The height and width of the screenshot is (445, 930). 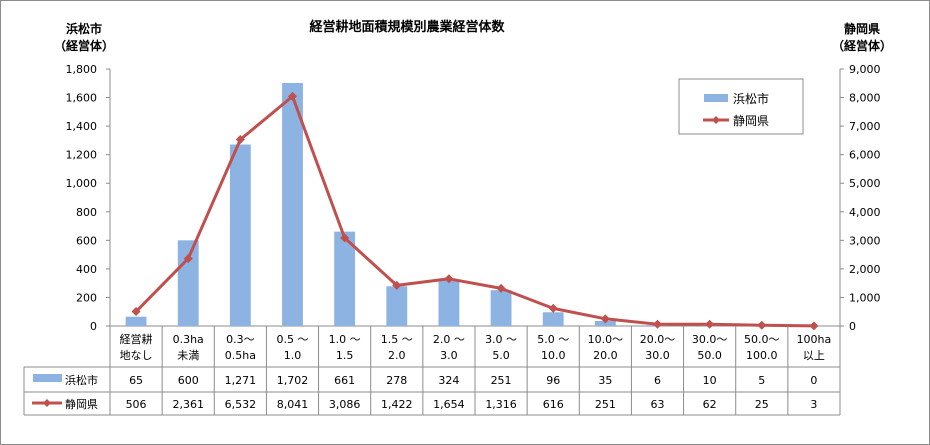 What do you see at coordinates (814, 355) in the screenshot?
I see `x-tick-label: 以上` at bounding box center [814, 355].